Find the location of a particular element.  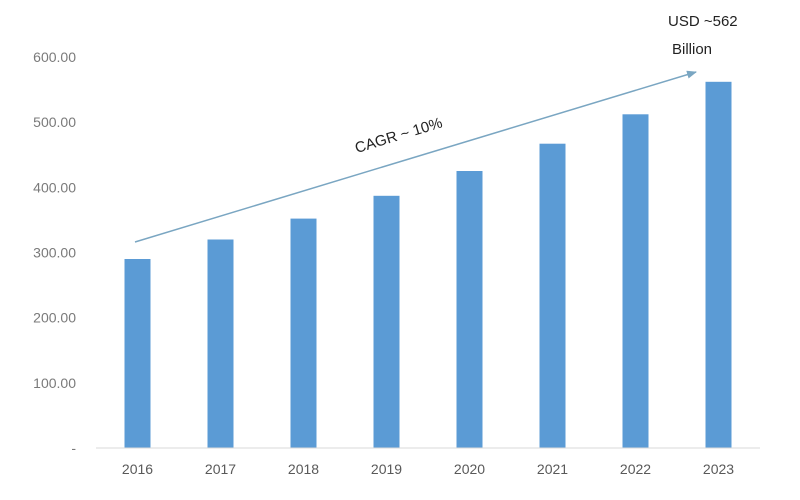

x-tick-label: 2016 is located at coordinates (137, 469).